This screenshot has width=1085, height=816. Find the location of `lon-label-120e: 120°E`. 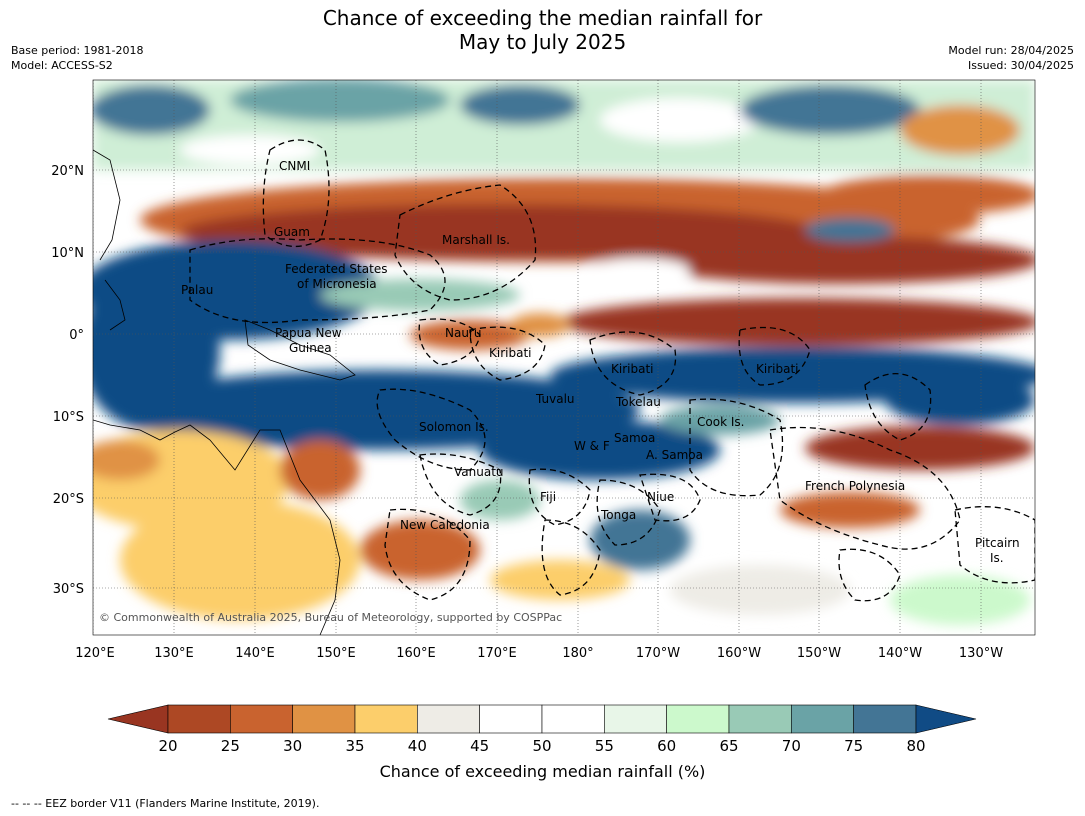

lon-label-120e: 120°E is located at coordinates (95, 653).